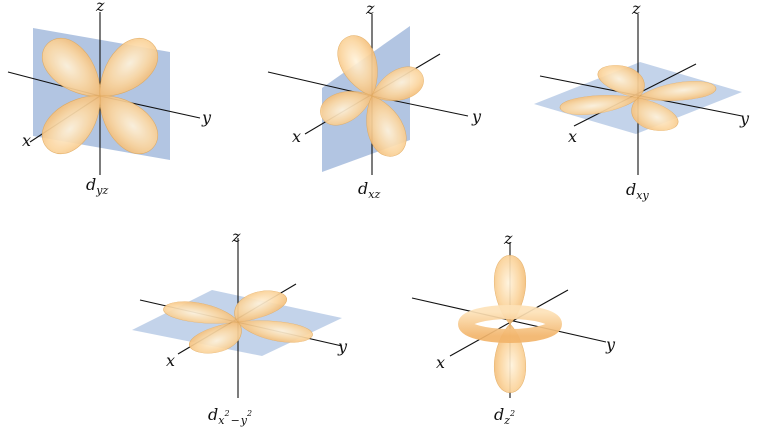  Describe the element at coordinates (97, 186) in the screenshot. I see `orbital-label-dyz: dyz` at that location.